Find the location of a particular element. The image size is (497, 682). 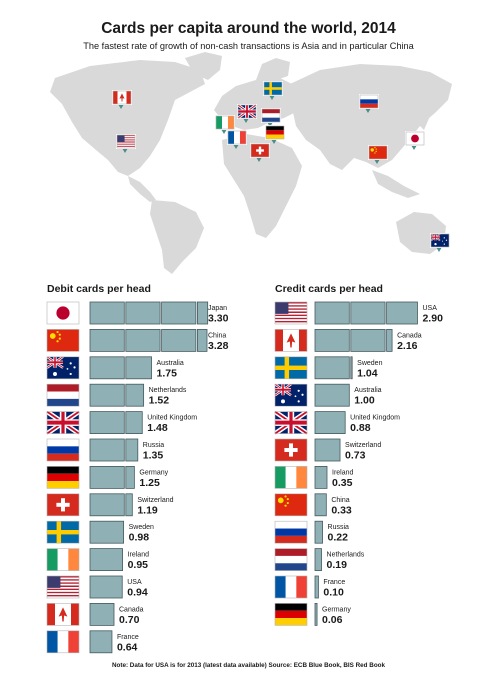

bar-value-label: 0.98 is located at coordinates (139, 538).